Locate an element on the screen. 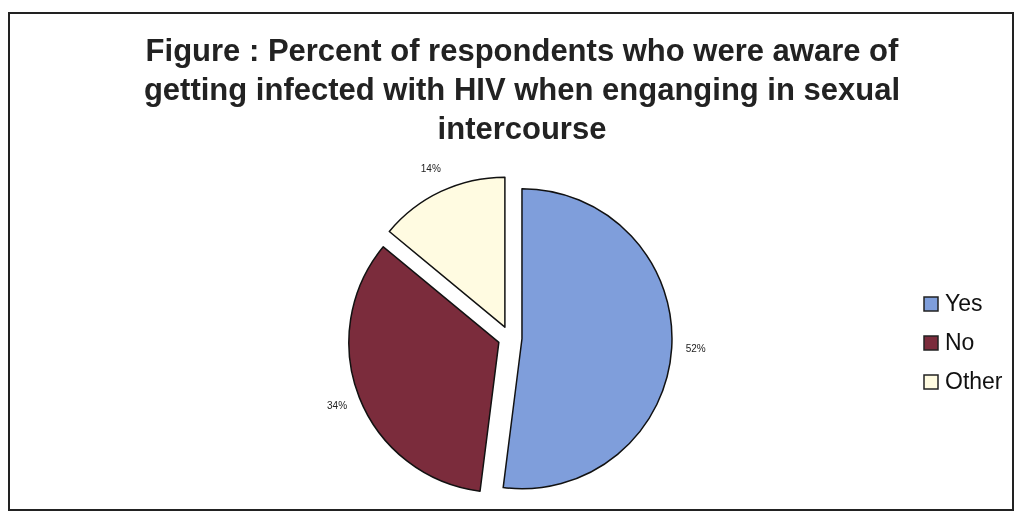  data-label: 34% is located at coordinates (337, 406).